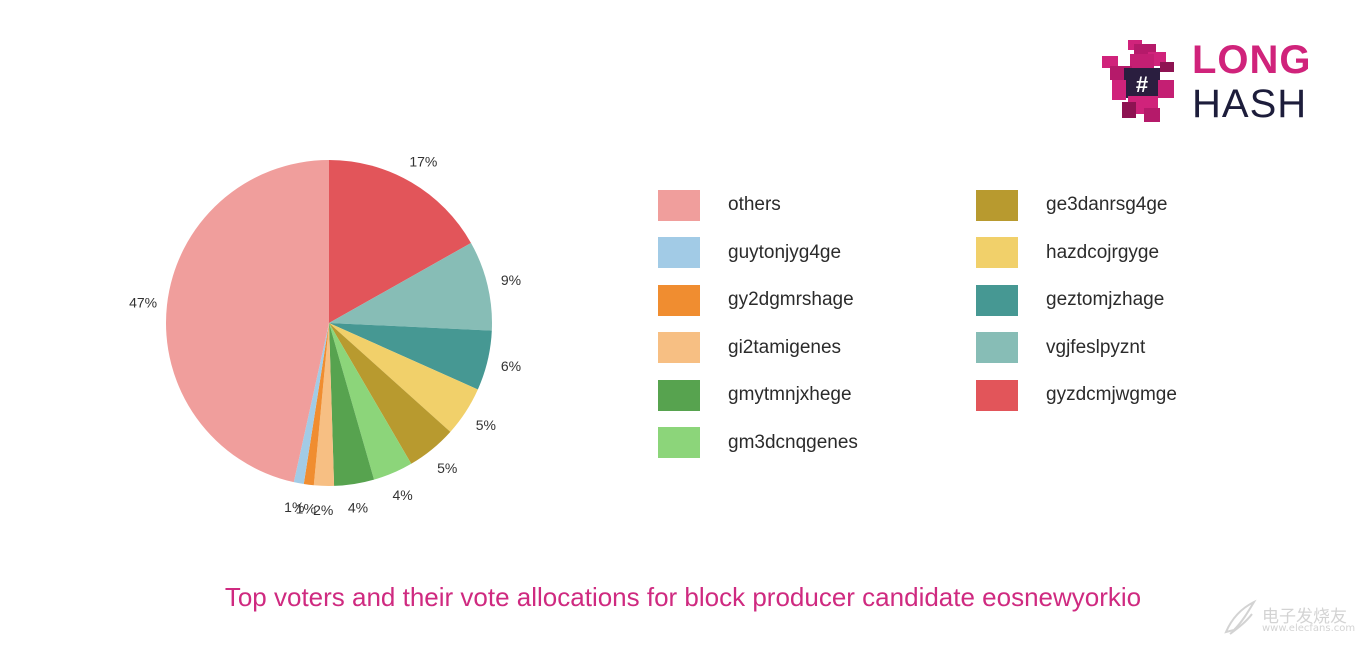 The height and width of the screenshot is (650, 1366). I want to click on elecfans-watermark: 电子发烧友 www.elecfans.com, so click(1292, 619).